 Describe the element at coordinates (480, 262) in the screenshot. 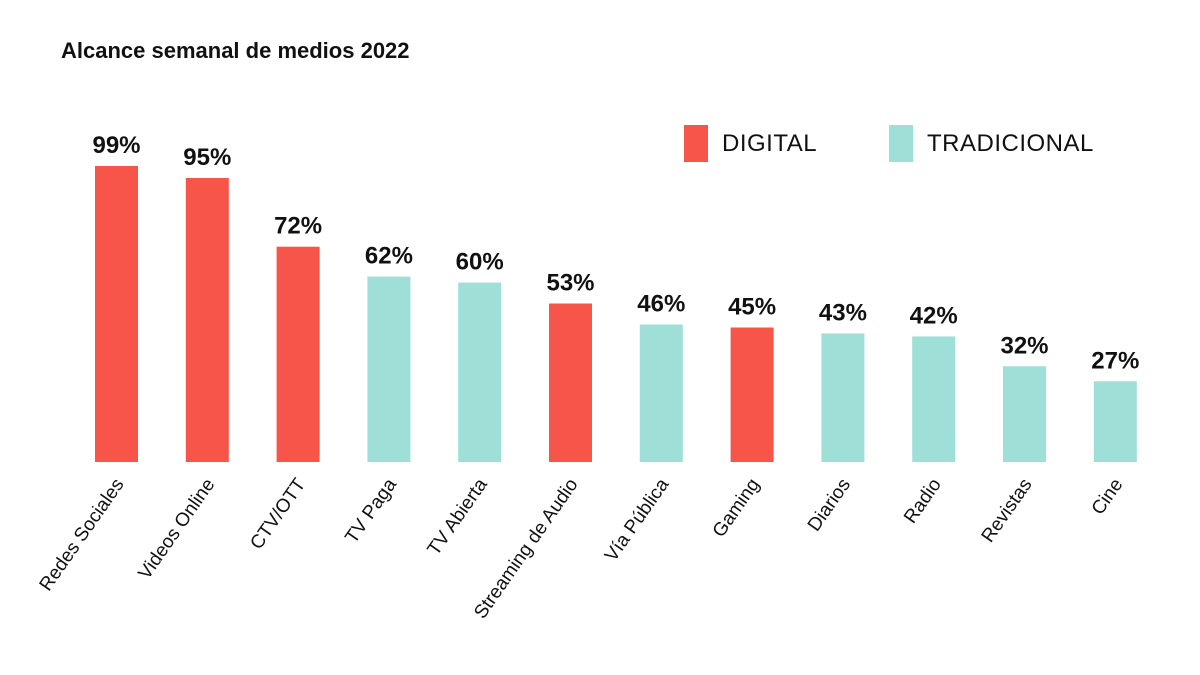

I see `value-label-tv-abierta: 60%` at that location.